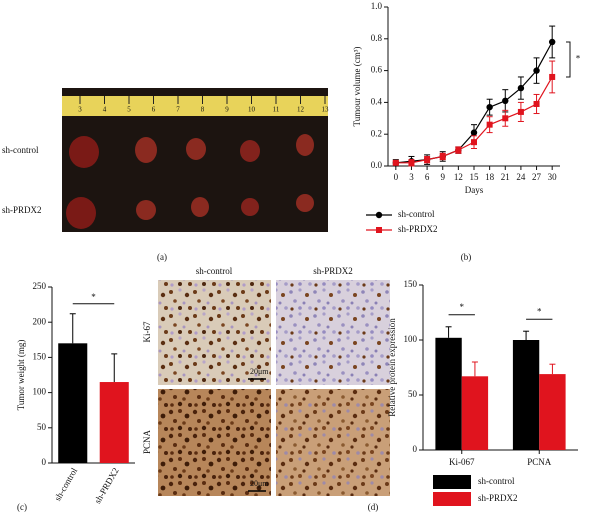 The height and width of the screenshot is (526, 594). Describe the element at coordinates (333, 271) in the screenshot. I see `column-label: sh-PRDX2` at that location.